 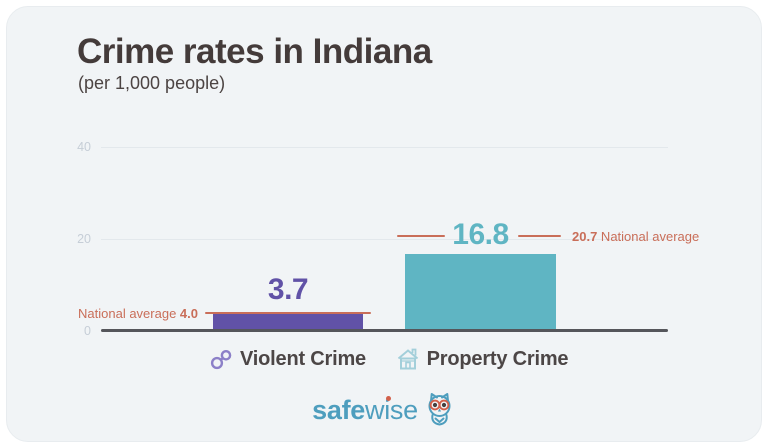 I want to click on safewise-wordmark: safewise, so click(x=365, y=410).